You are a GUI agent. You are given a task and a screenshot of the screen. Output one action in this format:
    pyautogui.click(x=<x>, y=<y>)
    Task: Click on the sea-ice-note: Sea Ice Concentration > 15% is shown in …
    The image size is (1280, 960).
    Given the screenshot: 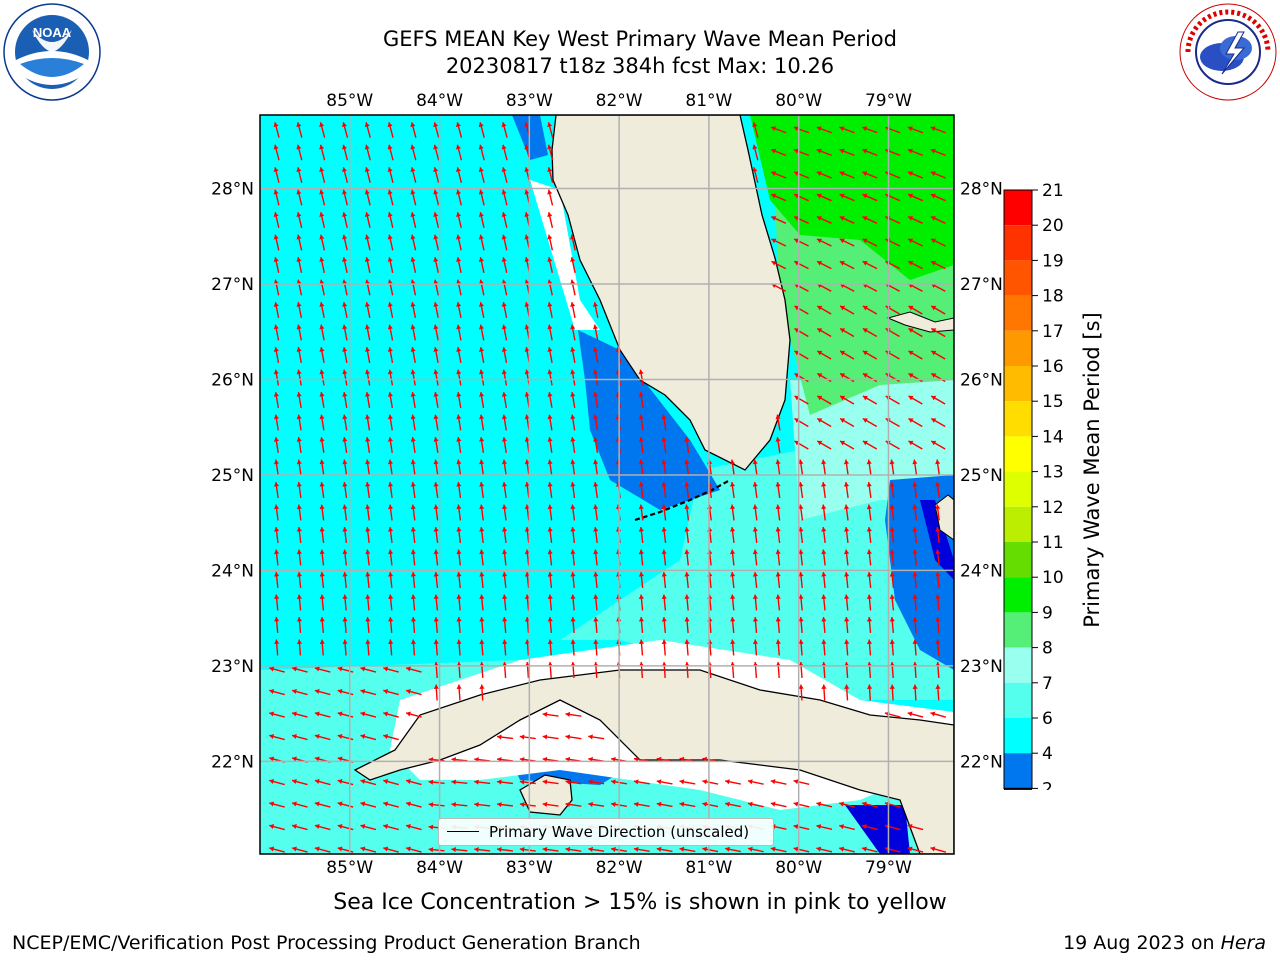 What is the action you would take?
    pyautogui.click(x=640, y=902)
    